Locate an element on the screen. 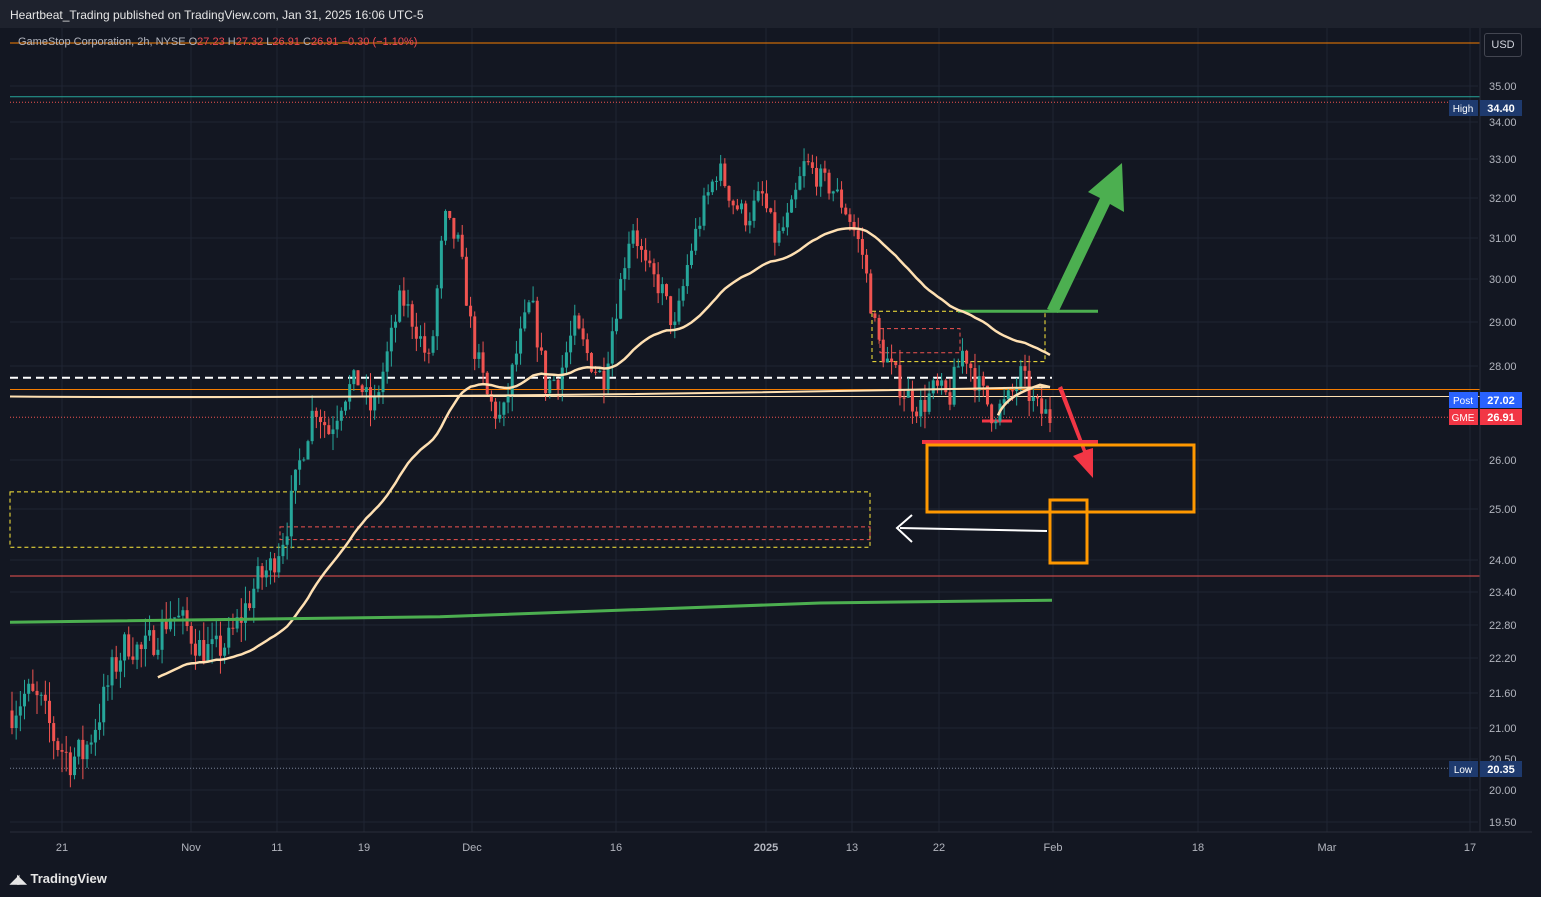 The width and height of the screenshot is (1541, 897). price-tag-label-bg is located at coordinates (1463, 108).